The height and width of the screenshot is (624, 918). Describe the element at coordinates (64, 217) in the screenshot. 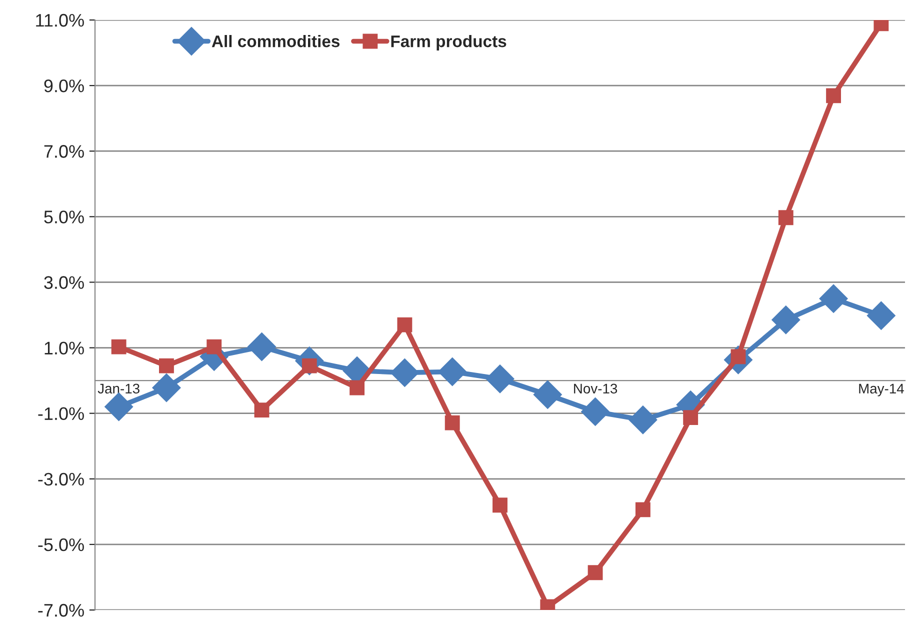

I see `y-tick-label: 5.0%` at that location.